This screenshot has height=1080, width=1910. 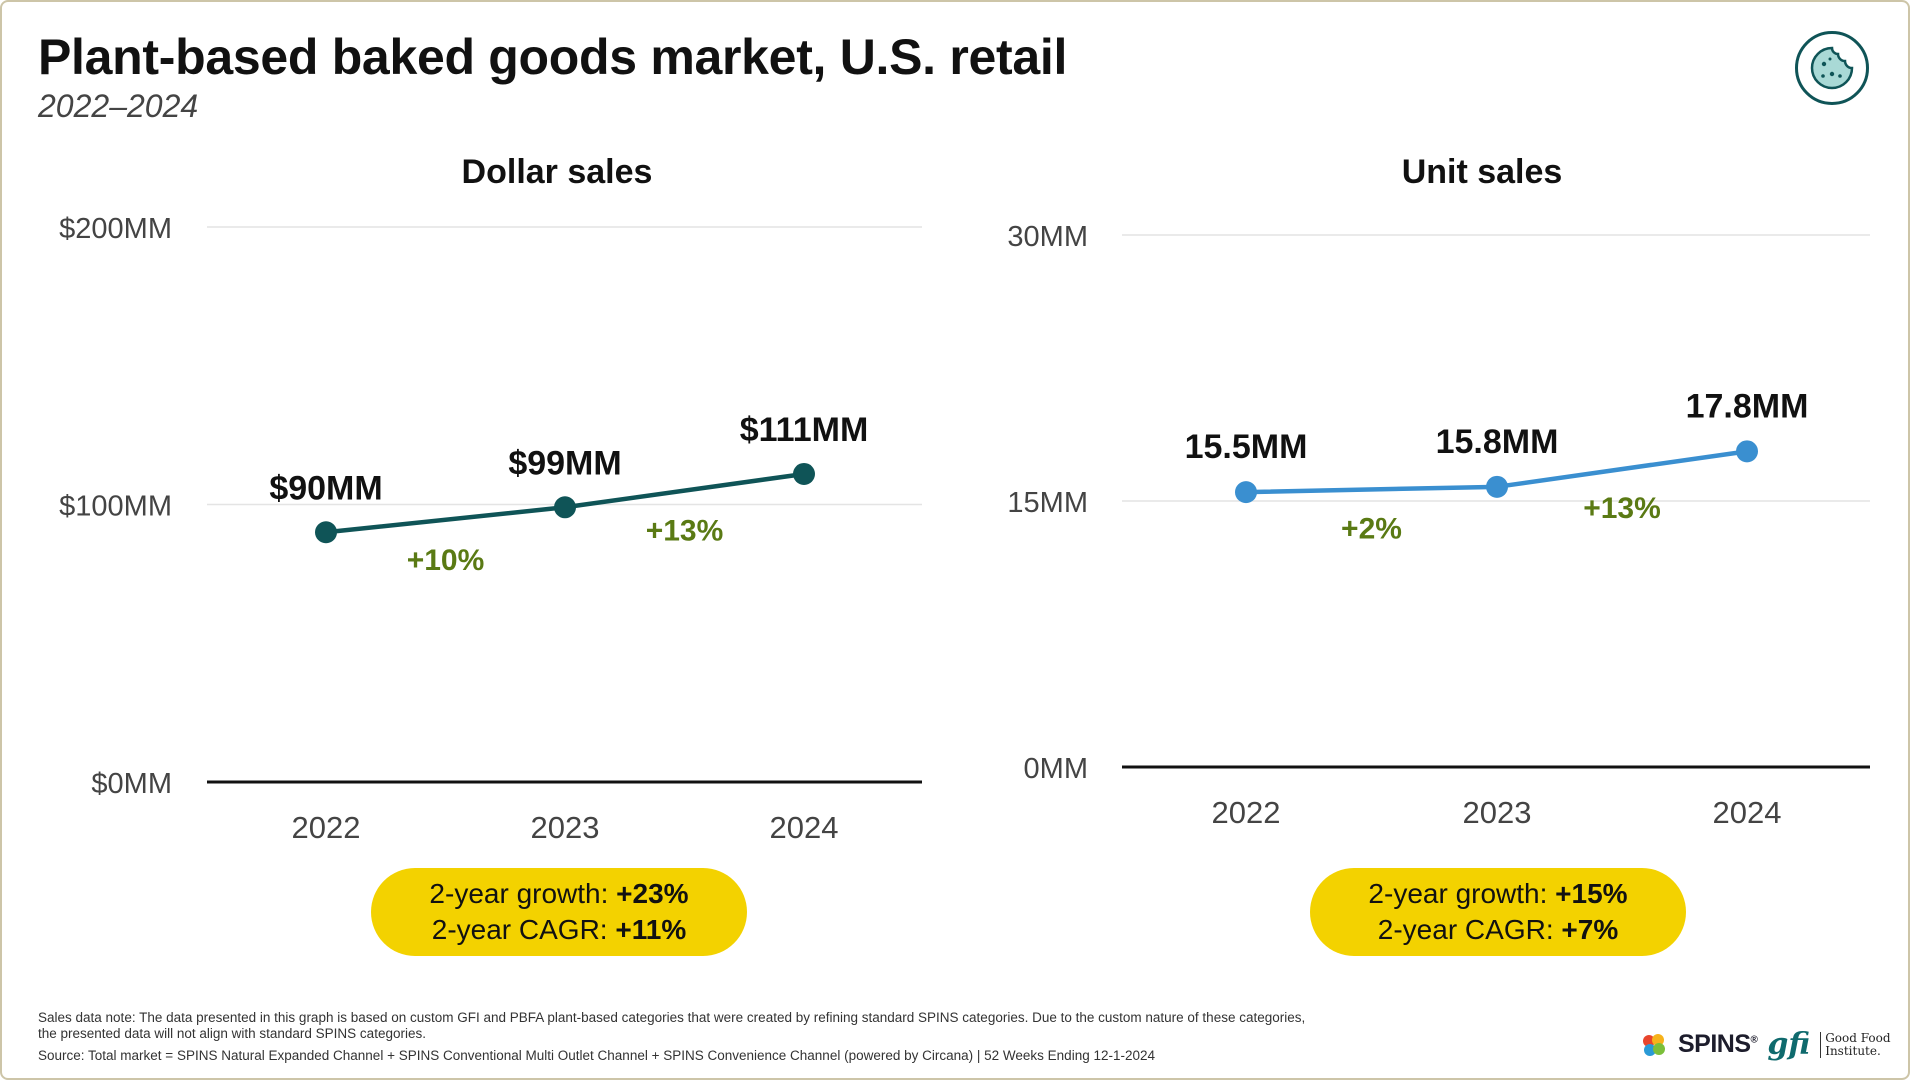 What do you see at coordinates (1654, 1044) in the screenshot?
I see `spins-logo-icon` at bounding box center [1654, 1044].